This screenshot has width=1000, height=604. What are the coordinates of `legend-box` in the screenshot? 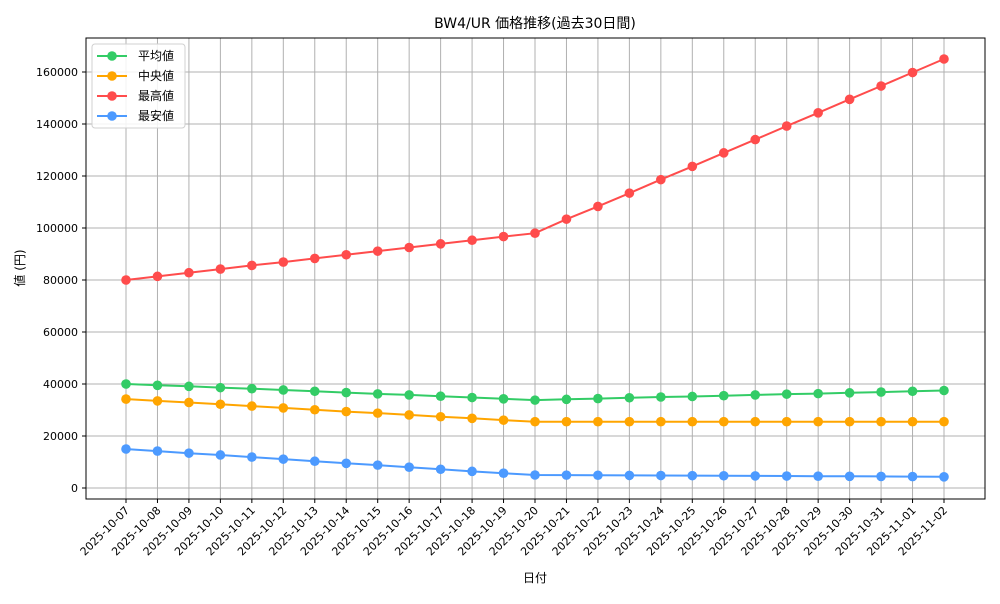 It's located at (138, 86).